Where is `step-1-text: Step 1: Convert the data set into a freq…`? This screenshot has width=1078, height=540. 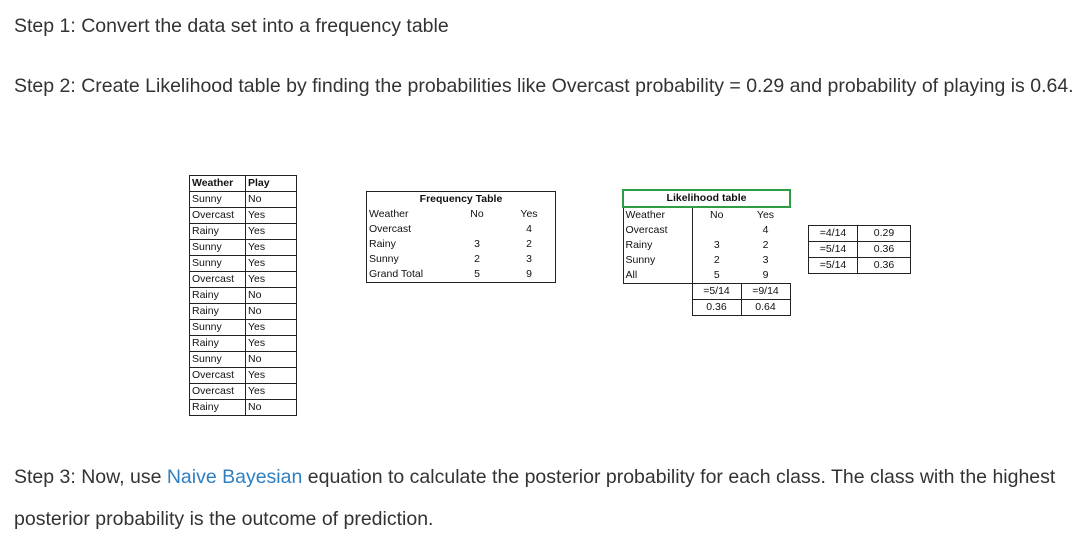
step-1-text: Step 1: Convert the data set into a freq… is located at coordinates (231, 26).